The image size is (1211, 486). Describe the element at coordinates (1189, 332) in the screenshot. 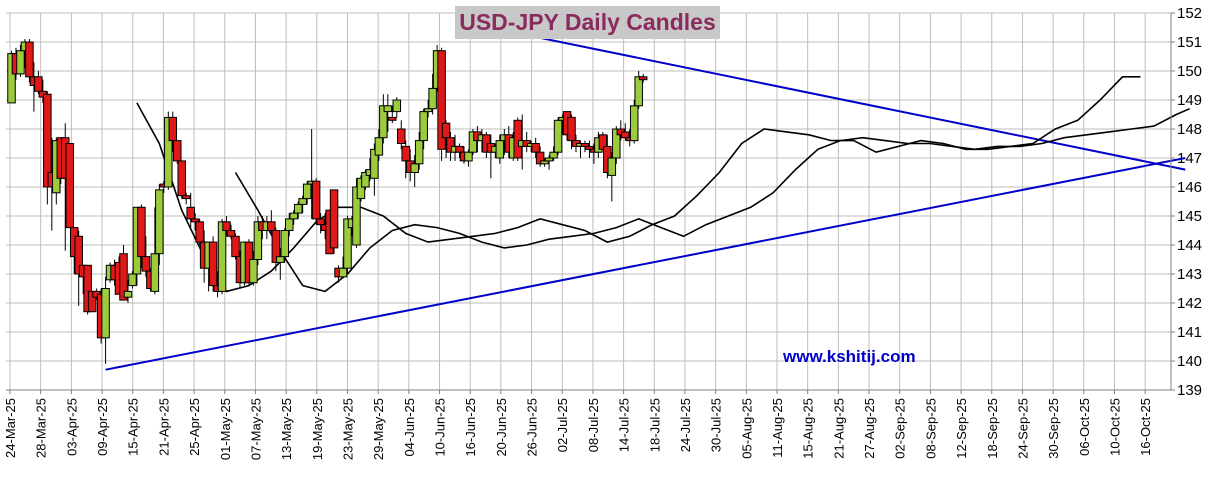

I see `y-tick-label: 141` at that location.